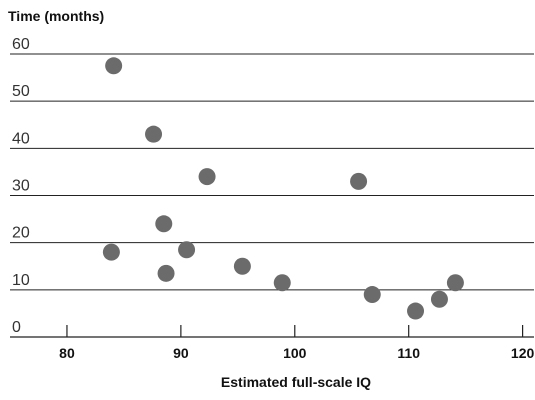 Image resolution: width=535 pixels, height=400 pixels. I want to click on y-tick-label: 10, so click(21, 280).